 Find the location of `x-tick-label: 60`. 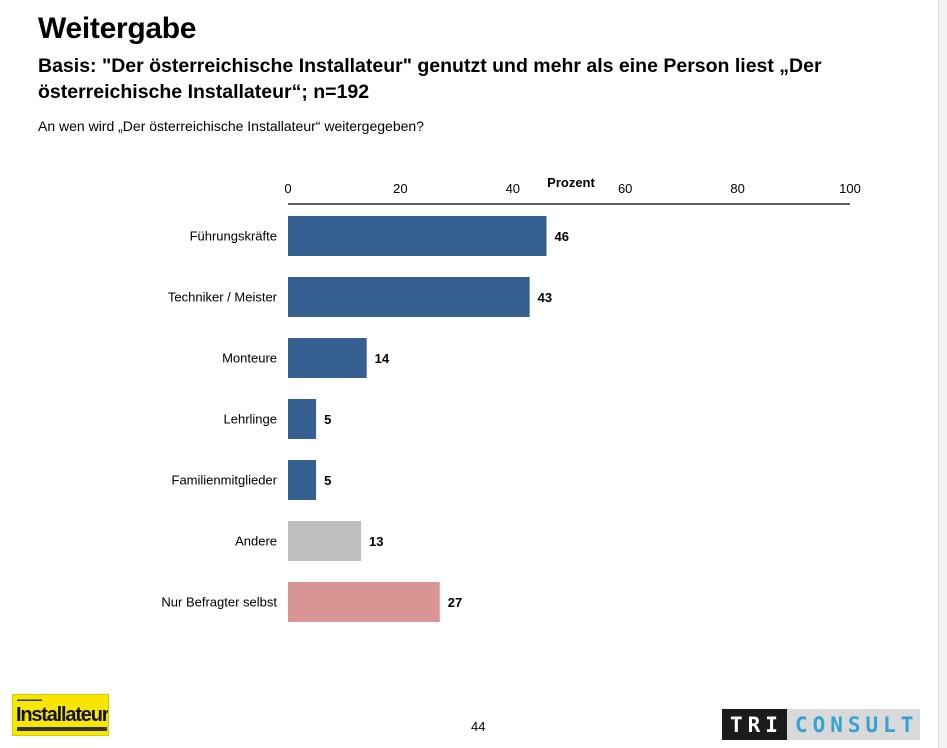

x-tick-label: 60 is located at coordinates (625, 188).